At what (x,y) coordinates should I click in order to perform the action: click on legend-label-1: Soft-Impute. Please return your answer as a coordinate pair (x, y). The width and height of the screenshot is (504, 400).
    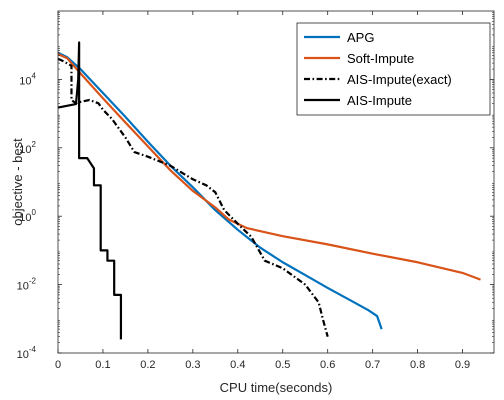
    Looking at the image, I should click on (380, 58).